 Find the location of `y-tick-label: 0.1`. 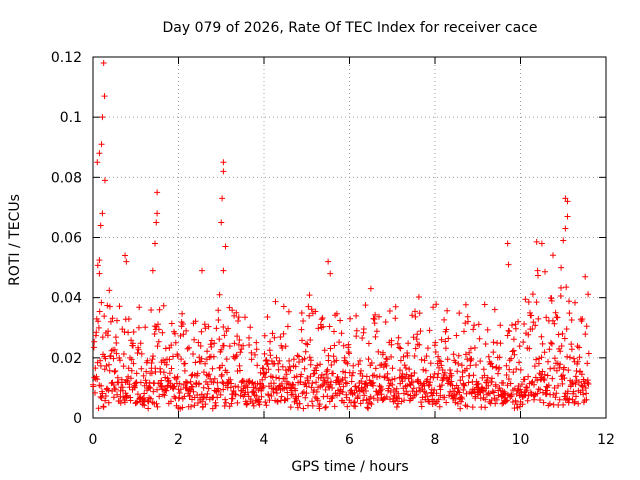

y-tick-label: 0.1 is located at coordinates (71, 118).